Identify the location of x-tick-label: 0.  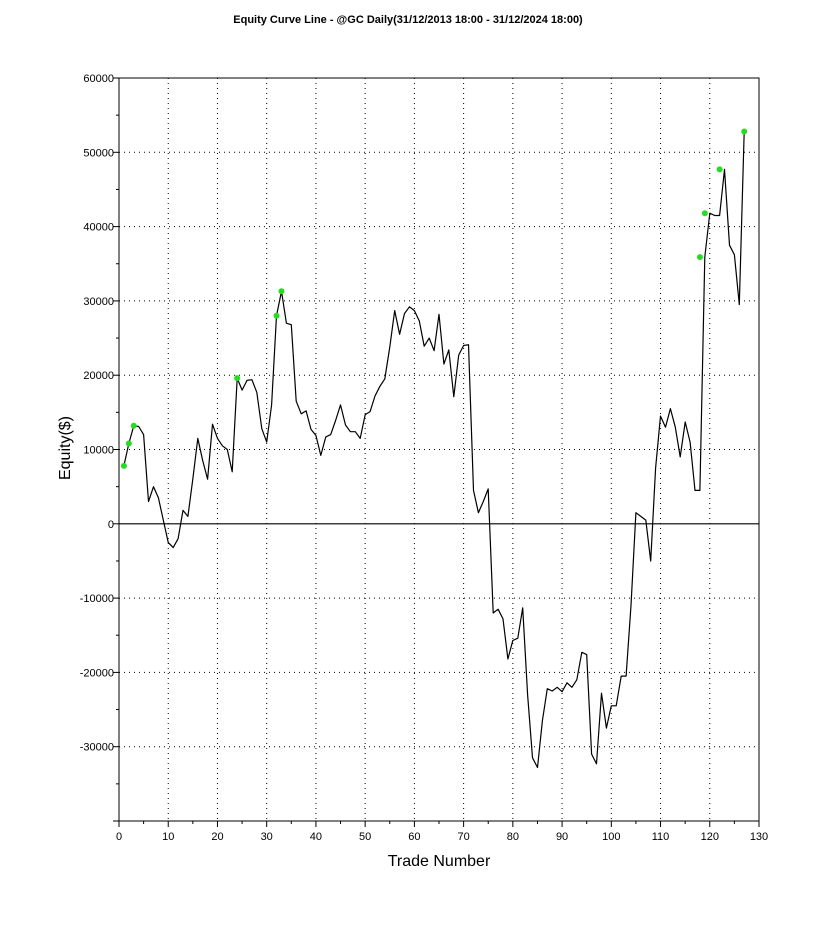
(119, 837).